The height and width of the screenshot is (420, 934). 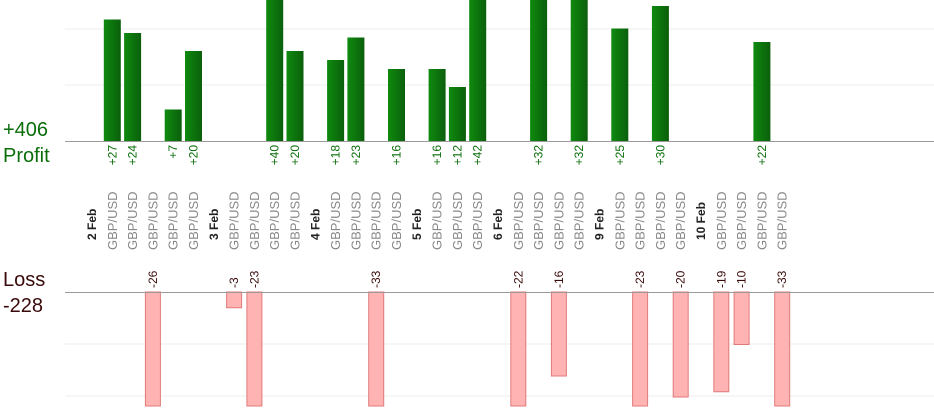 What do you see at coordinates (315, 224) in the screenshot?
I see `date-label: 4 Feb` at bounding box center [315, 224].